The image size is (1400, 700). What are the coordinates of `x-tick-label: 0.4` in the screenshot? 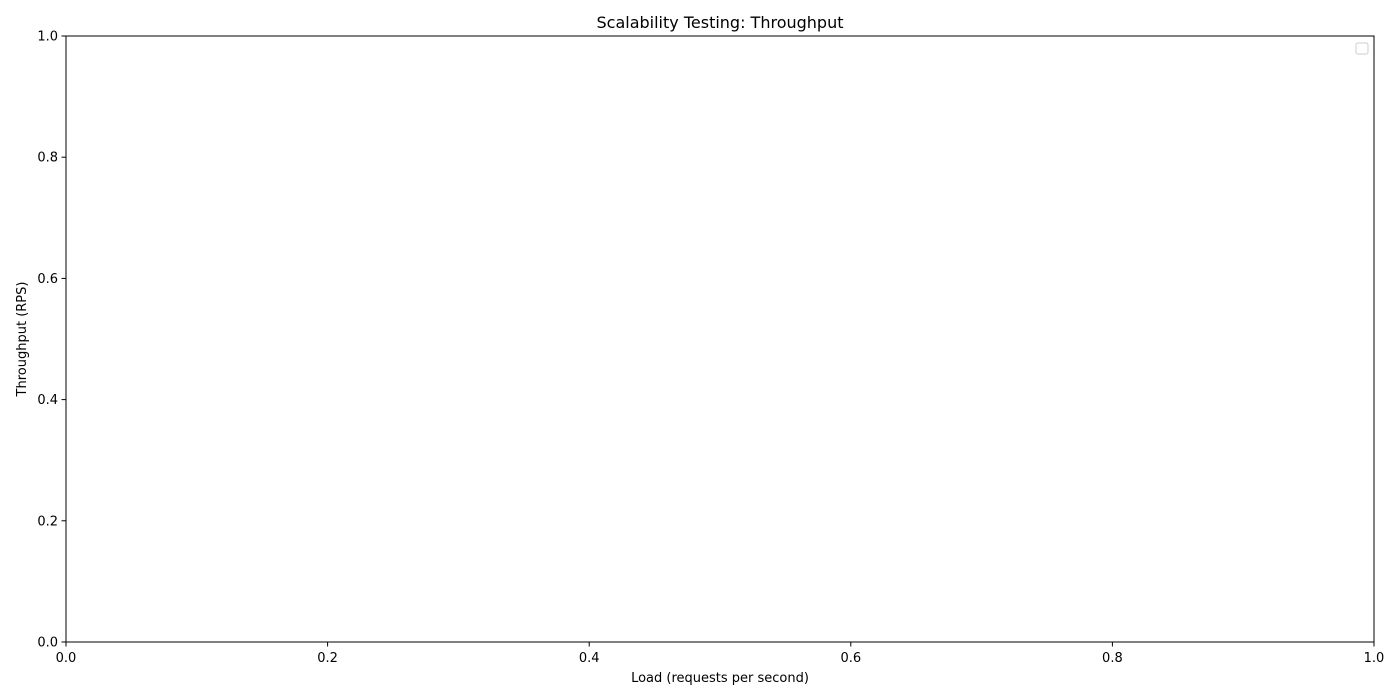 It's located at (589, 658).